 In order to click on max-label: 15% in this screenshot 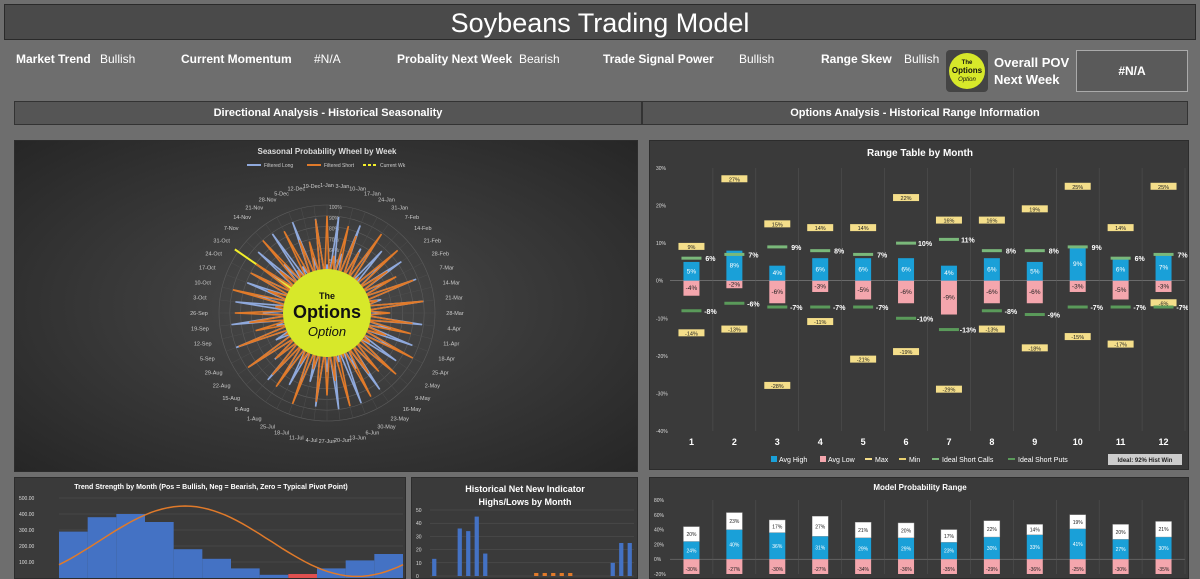, I will do `click(777, 225)`.